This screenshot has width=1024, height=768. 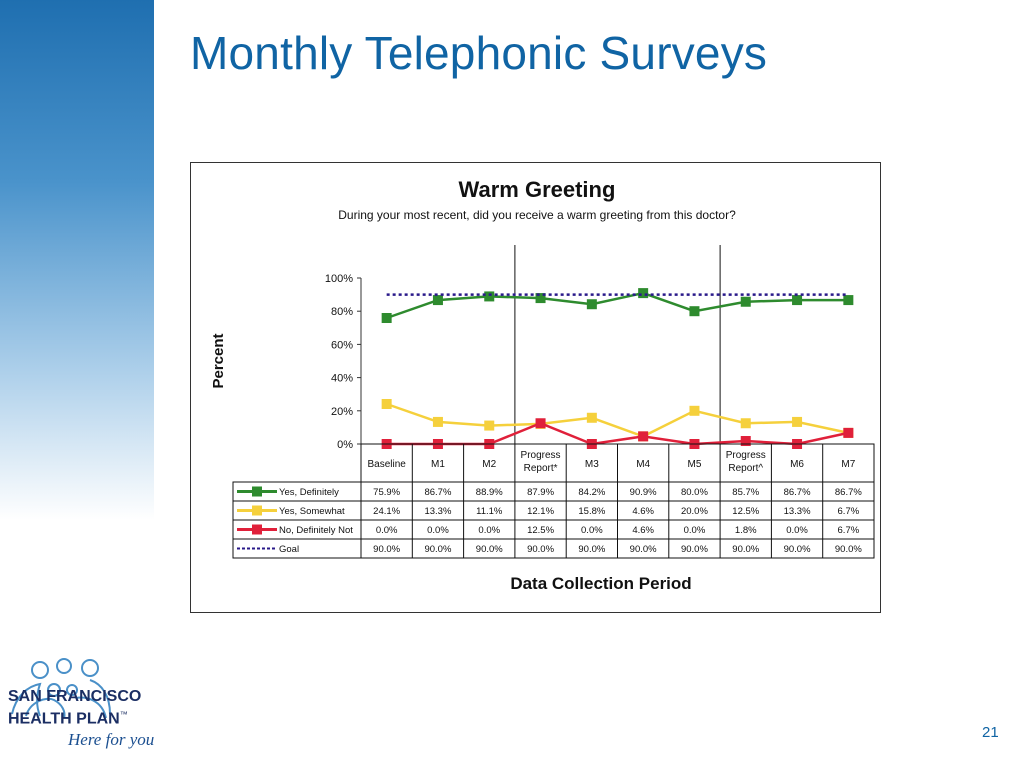 I want to click on data-label: 87.9%, so click(x=540, y=492).